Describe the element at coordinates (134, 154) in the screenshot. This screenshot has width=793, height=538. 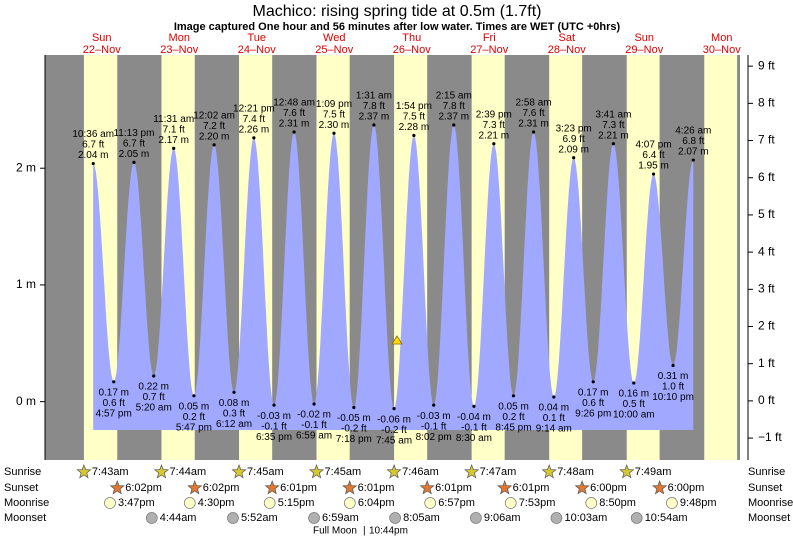
I see `tide-meters: 2.05 m` at that location.